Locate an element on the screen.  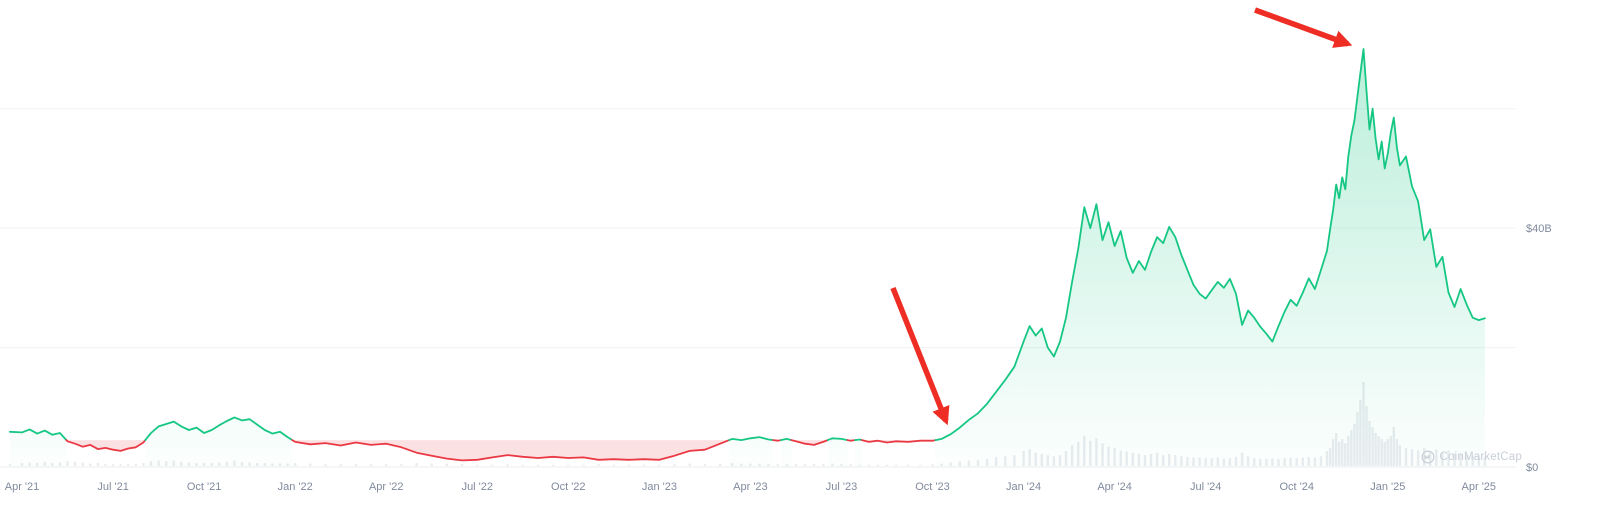
x-axis-tick-label: Jul '22 is located at coordinates (477, 487).